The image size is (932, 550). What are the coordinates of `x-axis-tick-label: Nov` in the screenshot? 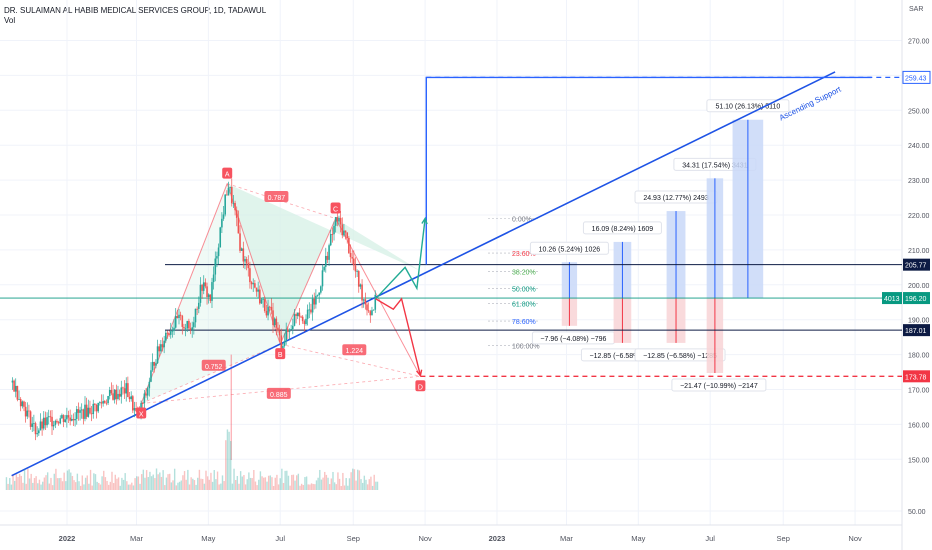 It's located at (855, 538).